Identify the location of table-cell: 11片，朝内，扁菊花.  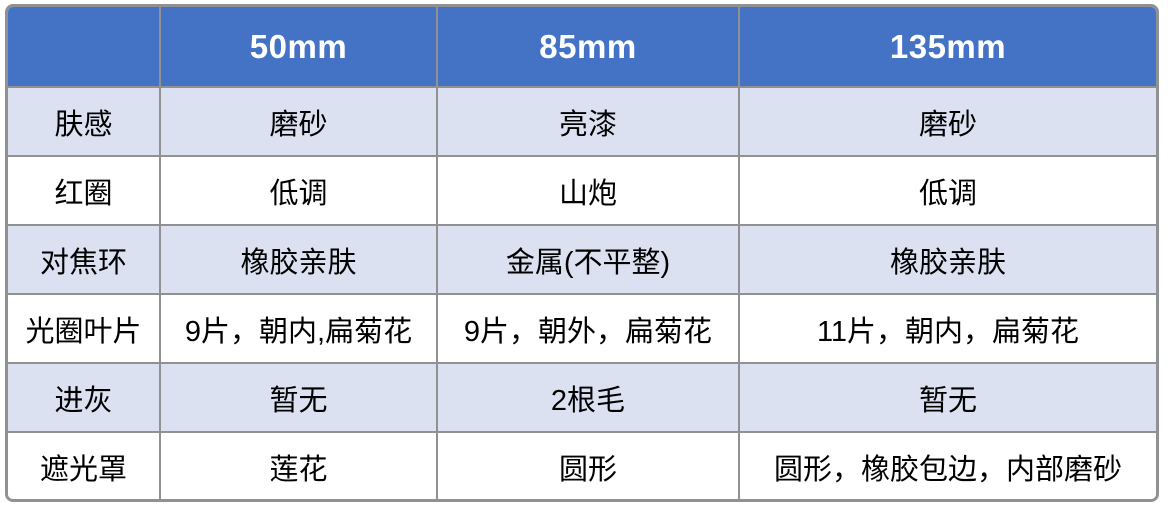
(947, 328).